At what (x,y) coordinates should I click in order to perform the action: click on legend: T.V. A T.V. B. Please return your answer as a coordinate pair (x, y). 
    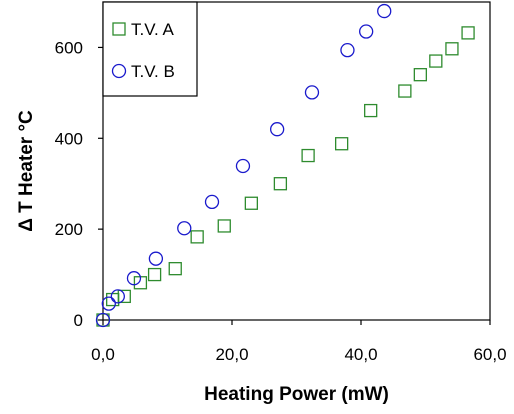
    Looking at the image, I should click on (150, 49).